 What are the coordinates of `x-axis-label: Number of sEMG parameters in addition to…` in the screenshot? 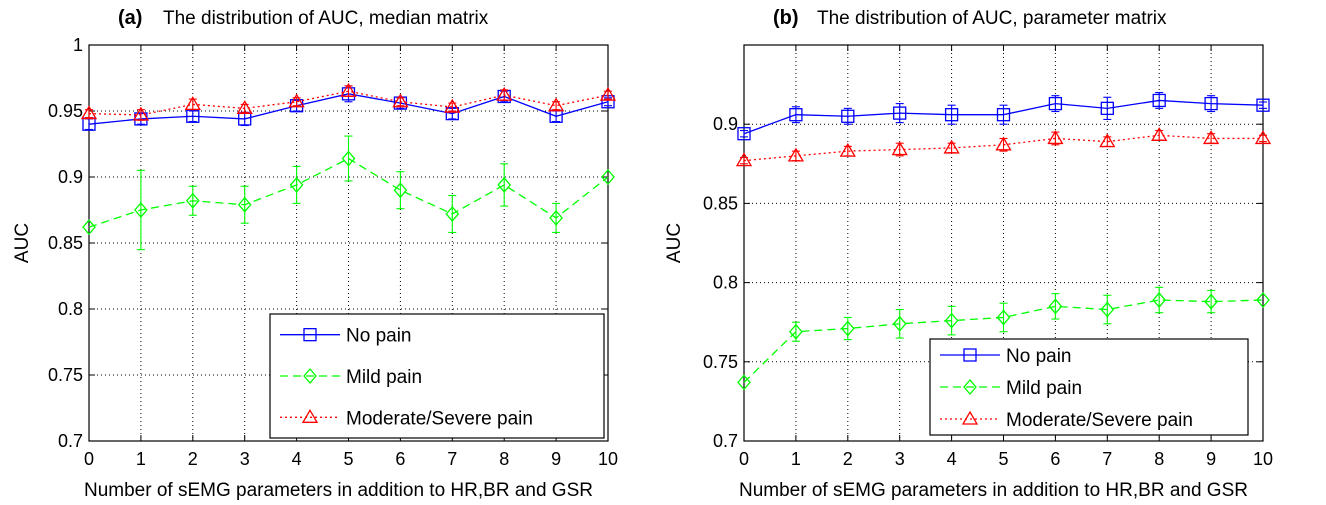 It's located at (338, 490).